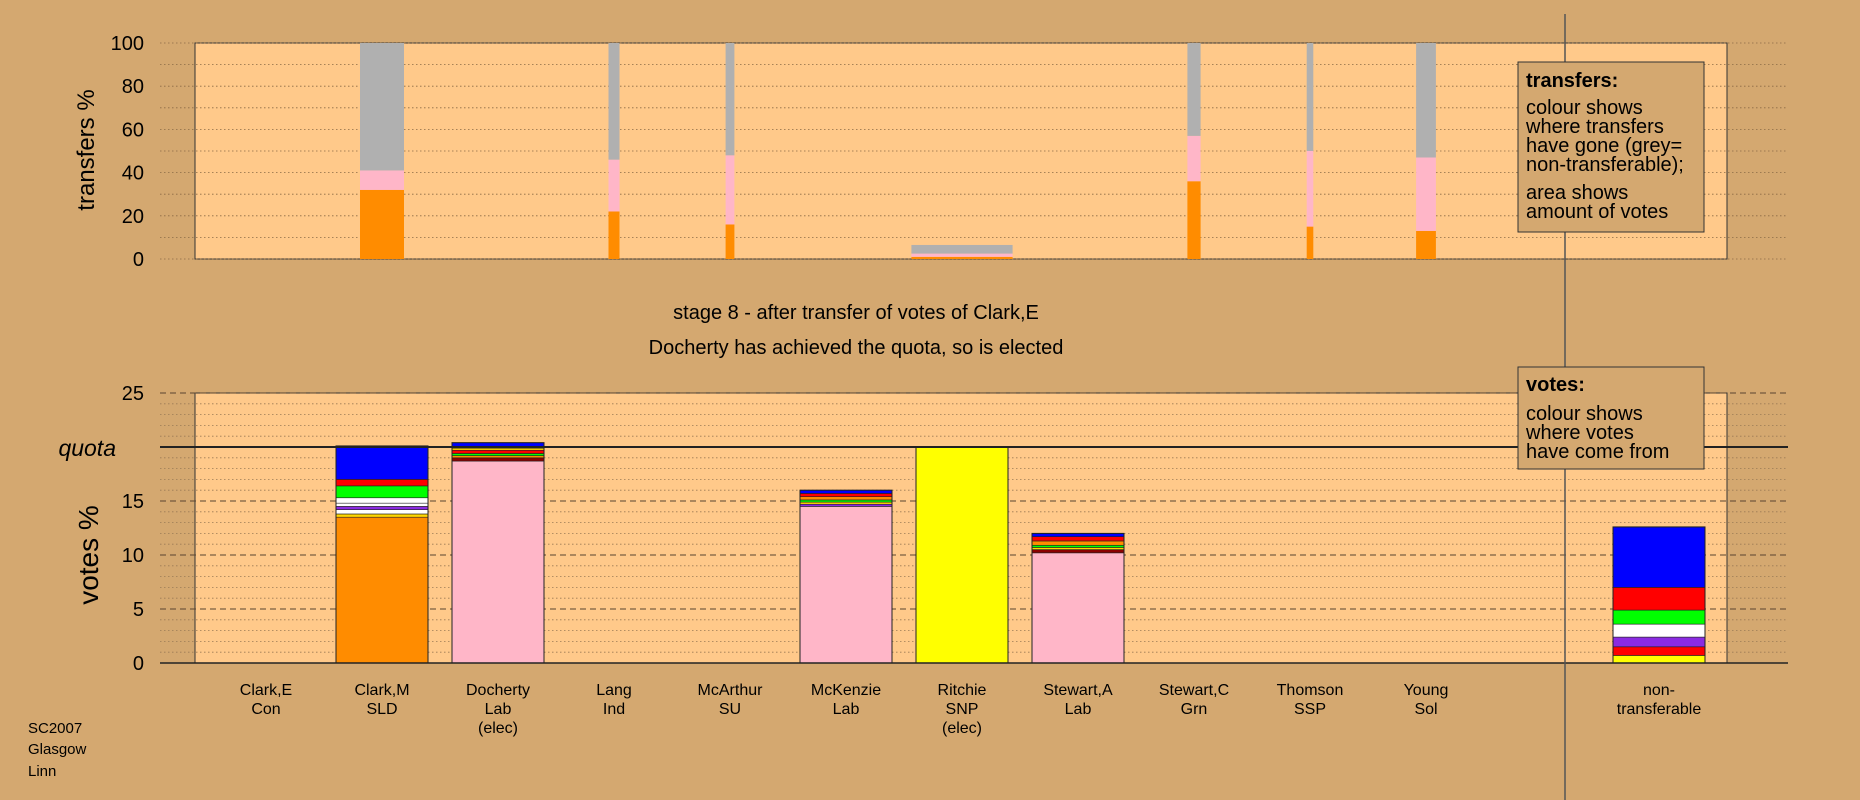 The image size is (1860, 800). Describe the element at coordinates (138, 610) in the screenshot. I see `votes-y-tick-label: 5` at that location.